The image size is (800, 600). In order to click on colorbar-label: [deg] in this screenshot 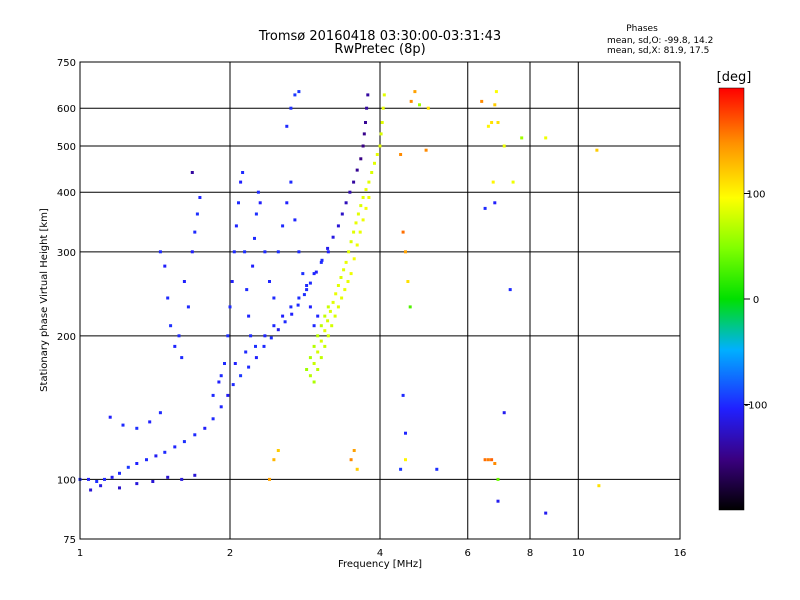, I will do `click(734, 77)`.